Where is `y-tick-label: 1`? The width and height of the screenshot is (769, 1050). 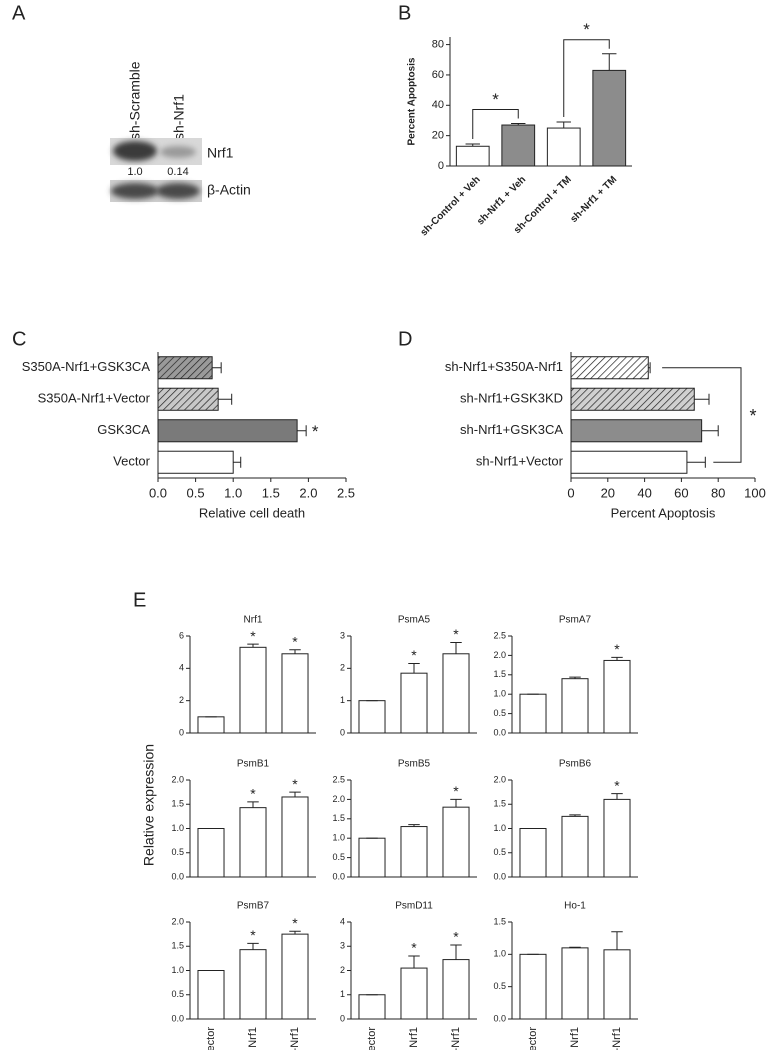
y-tick-label: 1 is located at coordinates (342, 994).